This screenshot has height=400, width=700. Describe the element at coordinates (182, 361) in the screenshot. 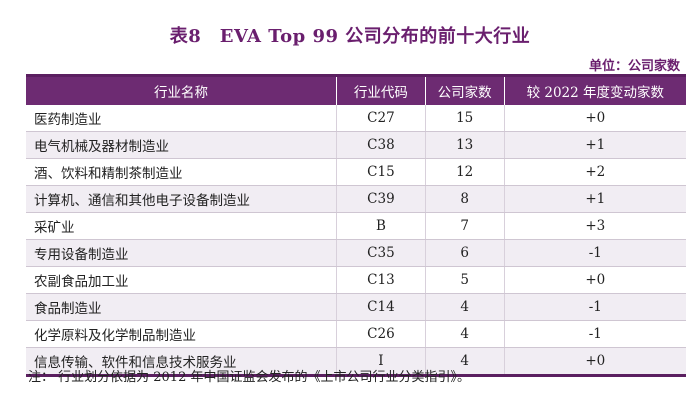

I see `industry-name-cell: 信息传输、软件和信息技术服务业` at that location.